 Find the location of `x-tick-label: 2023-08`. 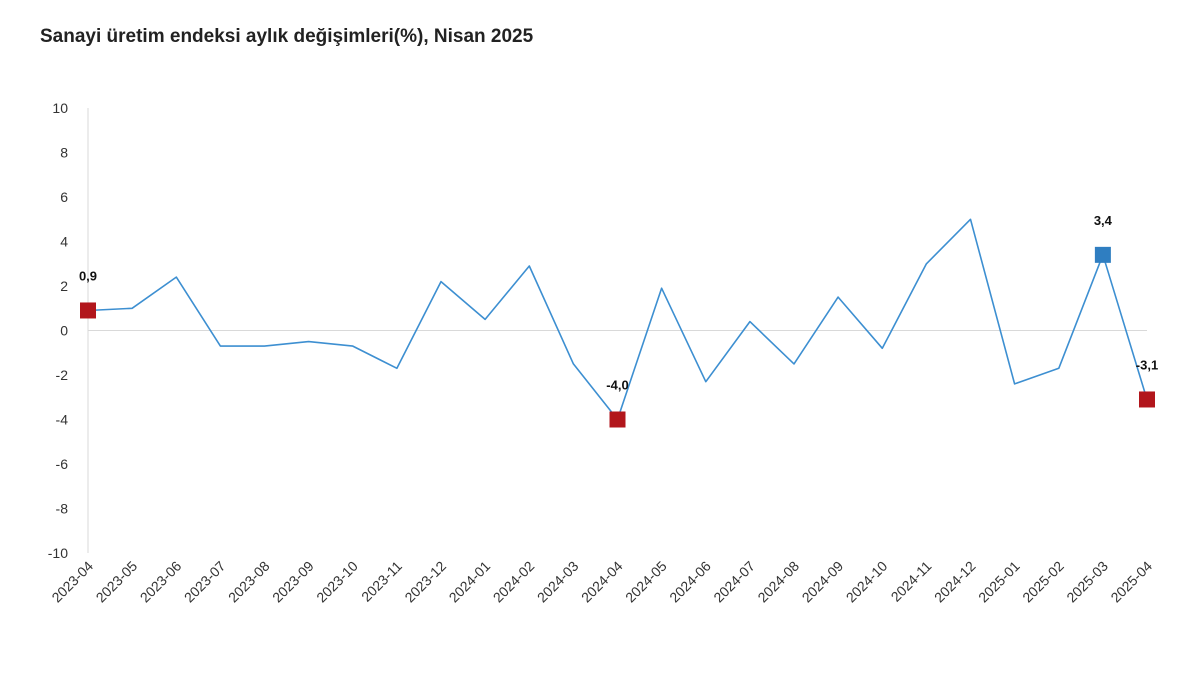

x-tick-label: 2023-08 is located at coordinates (249, 582).